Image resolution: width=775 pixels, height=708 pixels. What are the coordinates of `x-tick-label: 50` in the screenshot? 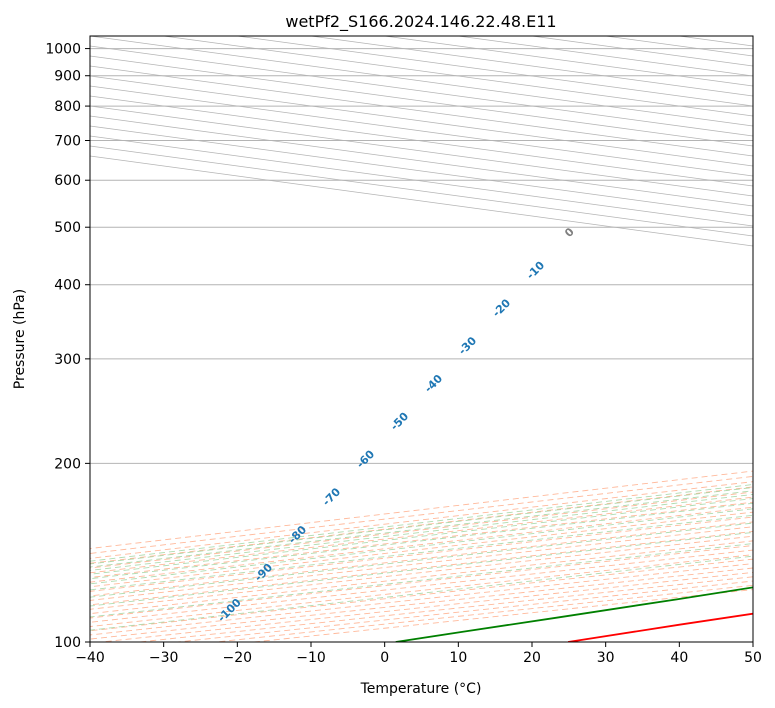 It's located at (753, 658).